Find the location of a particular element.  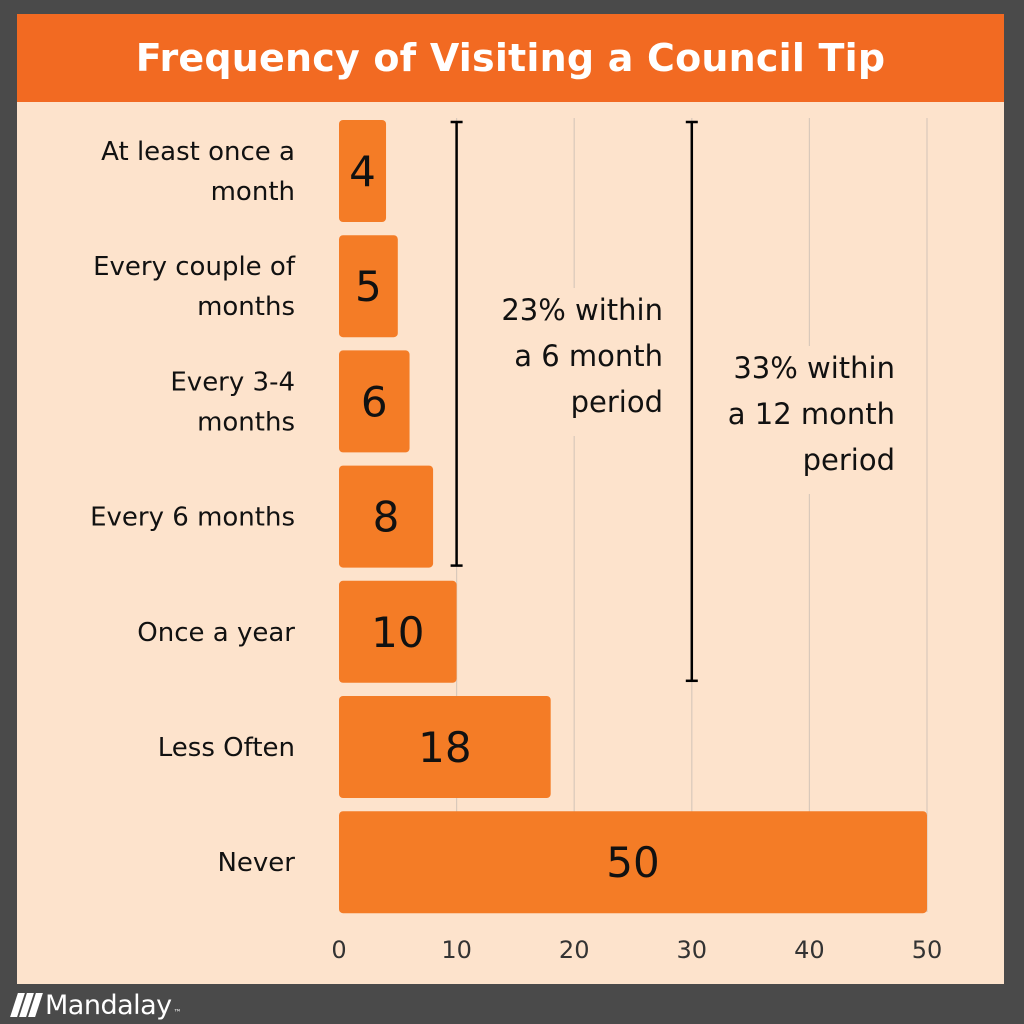

bar-value-label: 18 is located at coordinates (444, 747).